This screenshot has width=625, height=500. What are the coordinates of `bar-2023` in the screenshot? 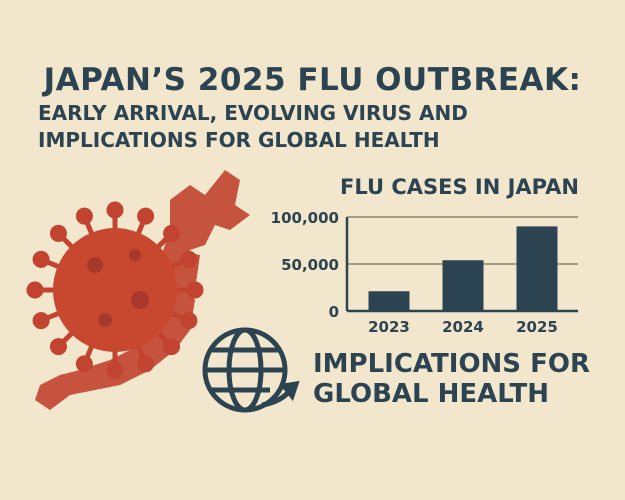 It's located at (389, 301).